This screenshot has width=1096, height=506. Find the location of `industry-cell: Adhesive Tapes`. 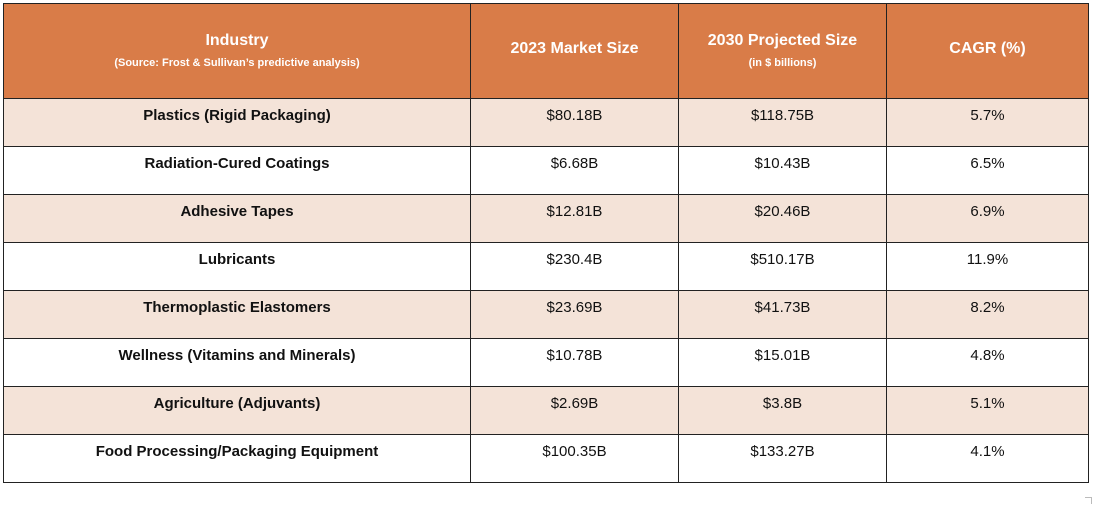

industry-cell: Adhesive Tapes is located at coordinates (237, 218).